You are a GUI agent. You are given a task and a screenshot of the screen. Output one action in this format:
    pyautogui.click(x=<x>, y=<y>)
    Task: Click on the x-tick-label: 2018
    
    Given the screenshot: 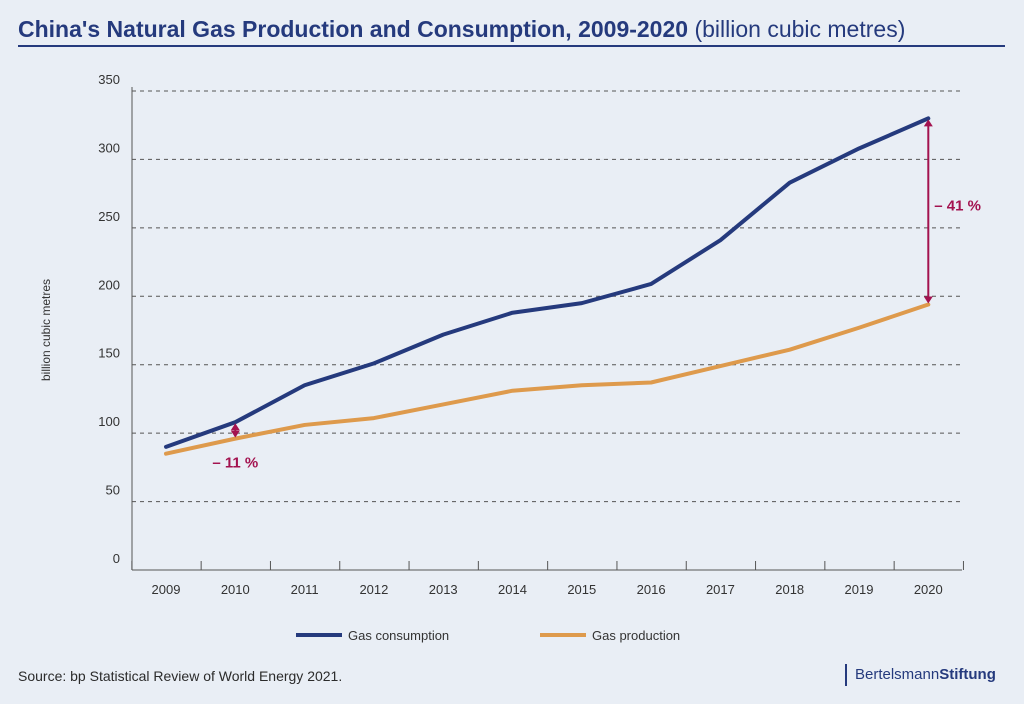 What is the action you would take?
    pyautogui.click(x=789, y=589)
    